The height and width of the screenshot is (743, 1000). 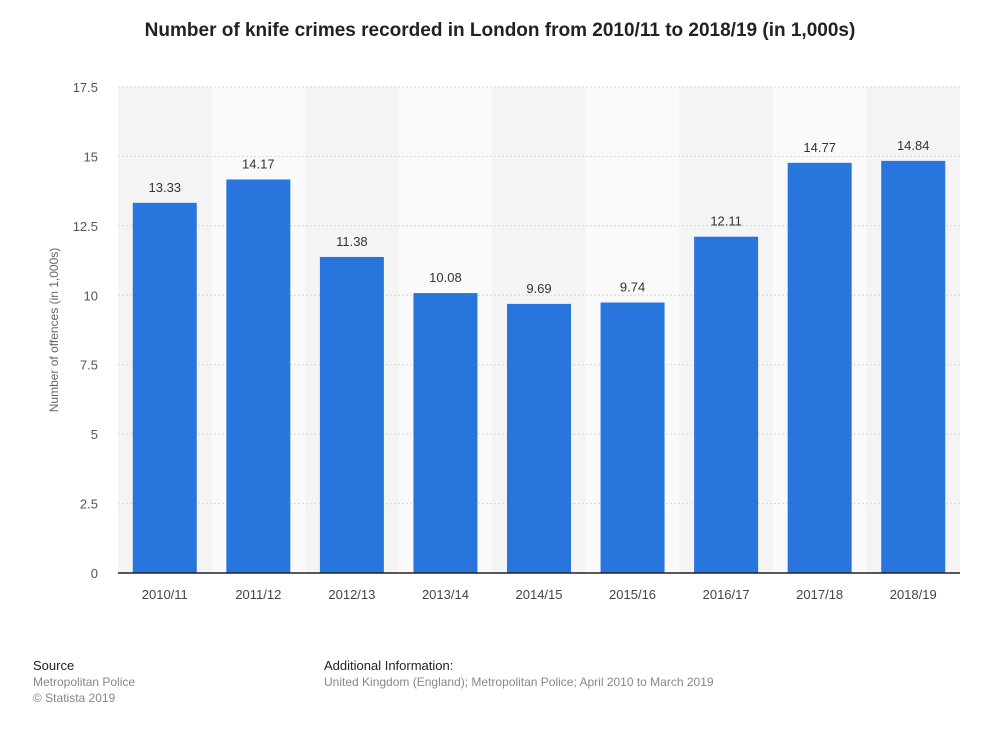 What do you see at coordinates (819, 594) in the screenshot?
I see `x-tick-label: 2017/18` at bounding box center [819, 594].